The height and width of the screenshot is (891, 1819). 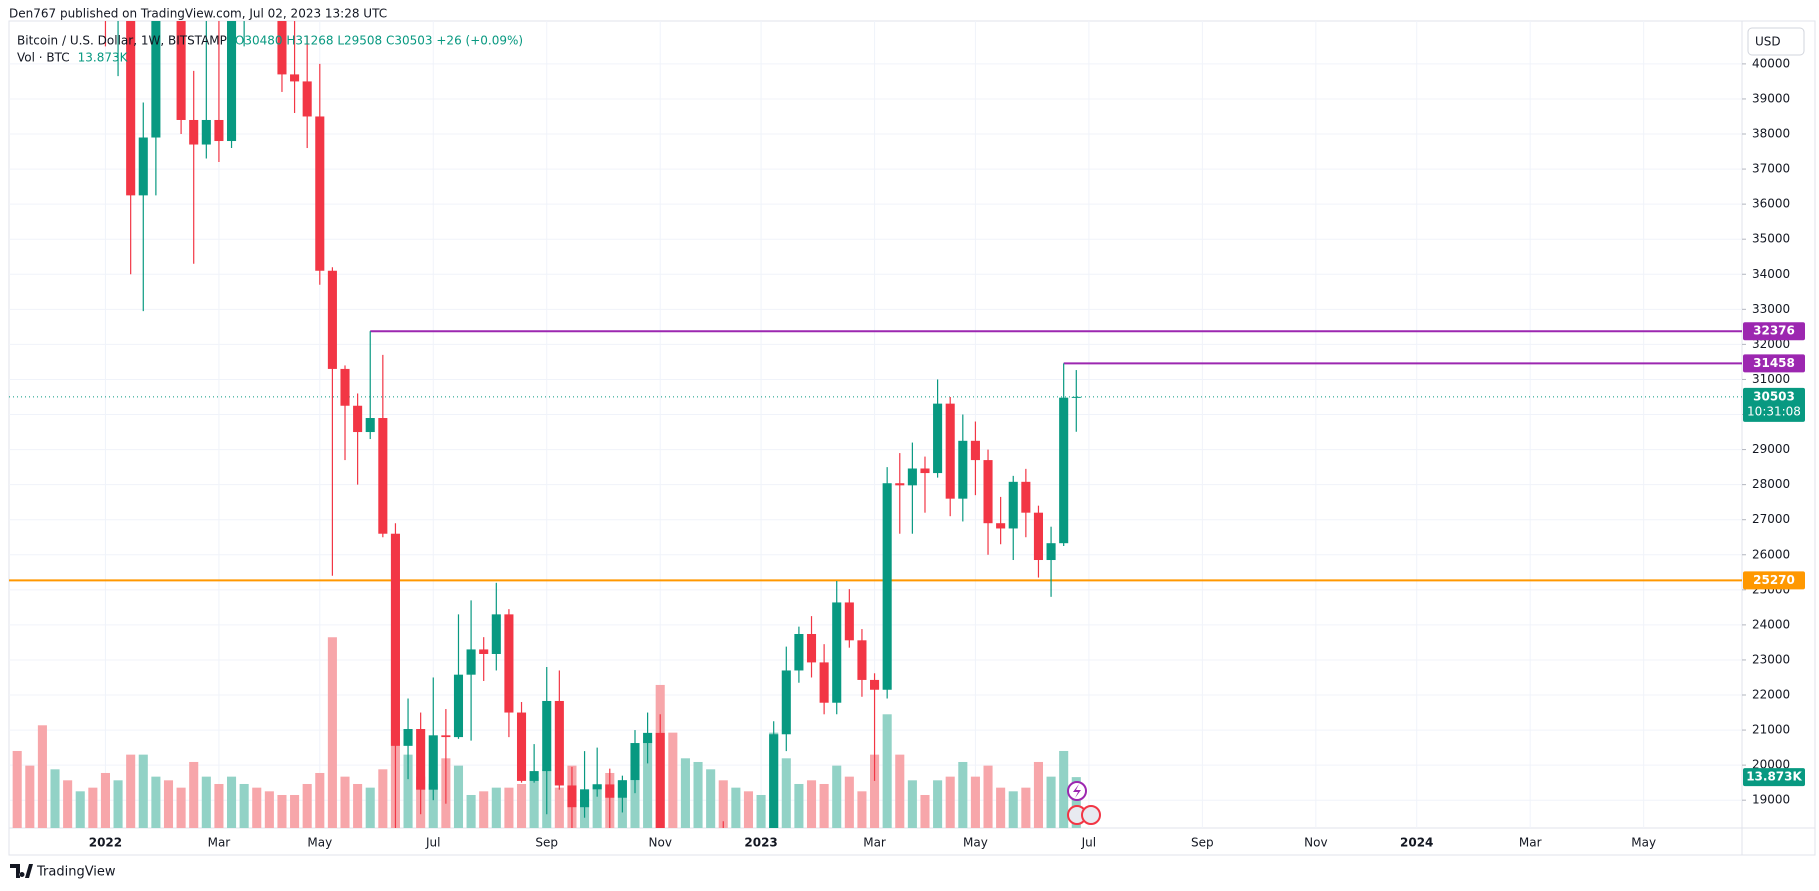 What do you see at coordinates (760, 843) in the screenshot?
I see `x-tick-label: 2023` at bounding box center [760, 843].